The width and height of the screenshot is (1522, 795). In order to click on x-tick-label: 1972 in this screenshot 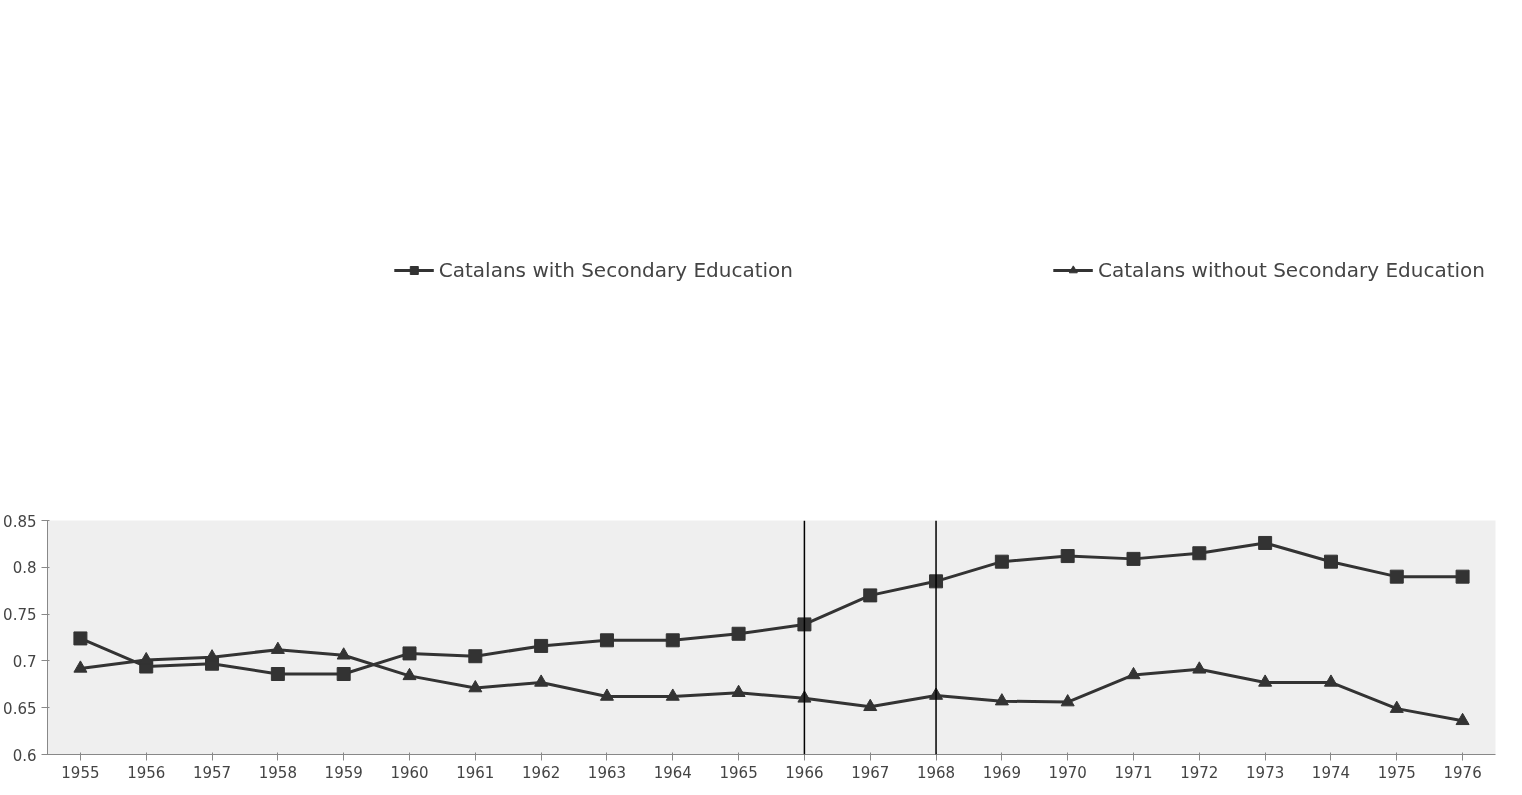, I will do `click(1199, 772)`.